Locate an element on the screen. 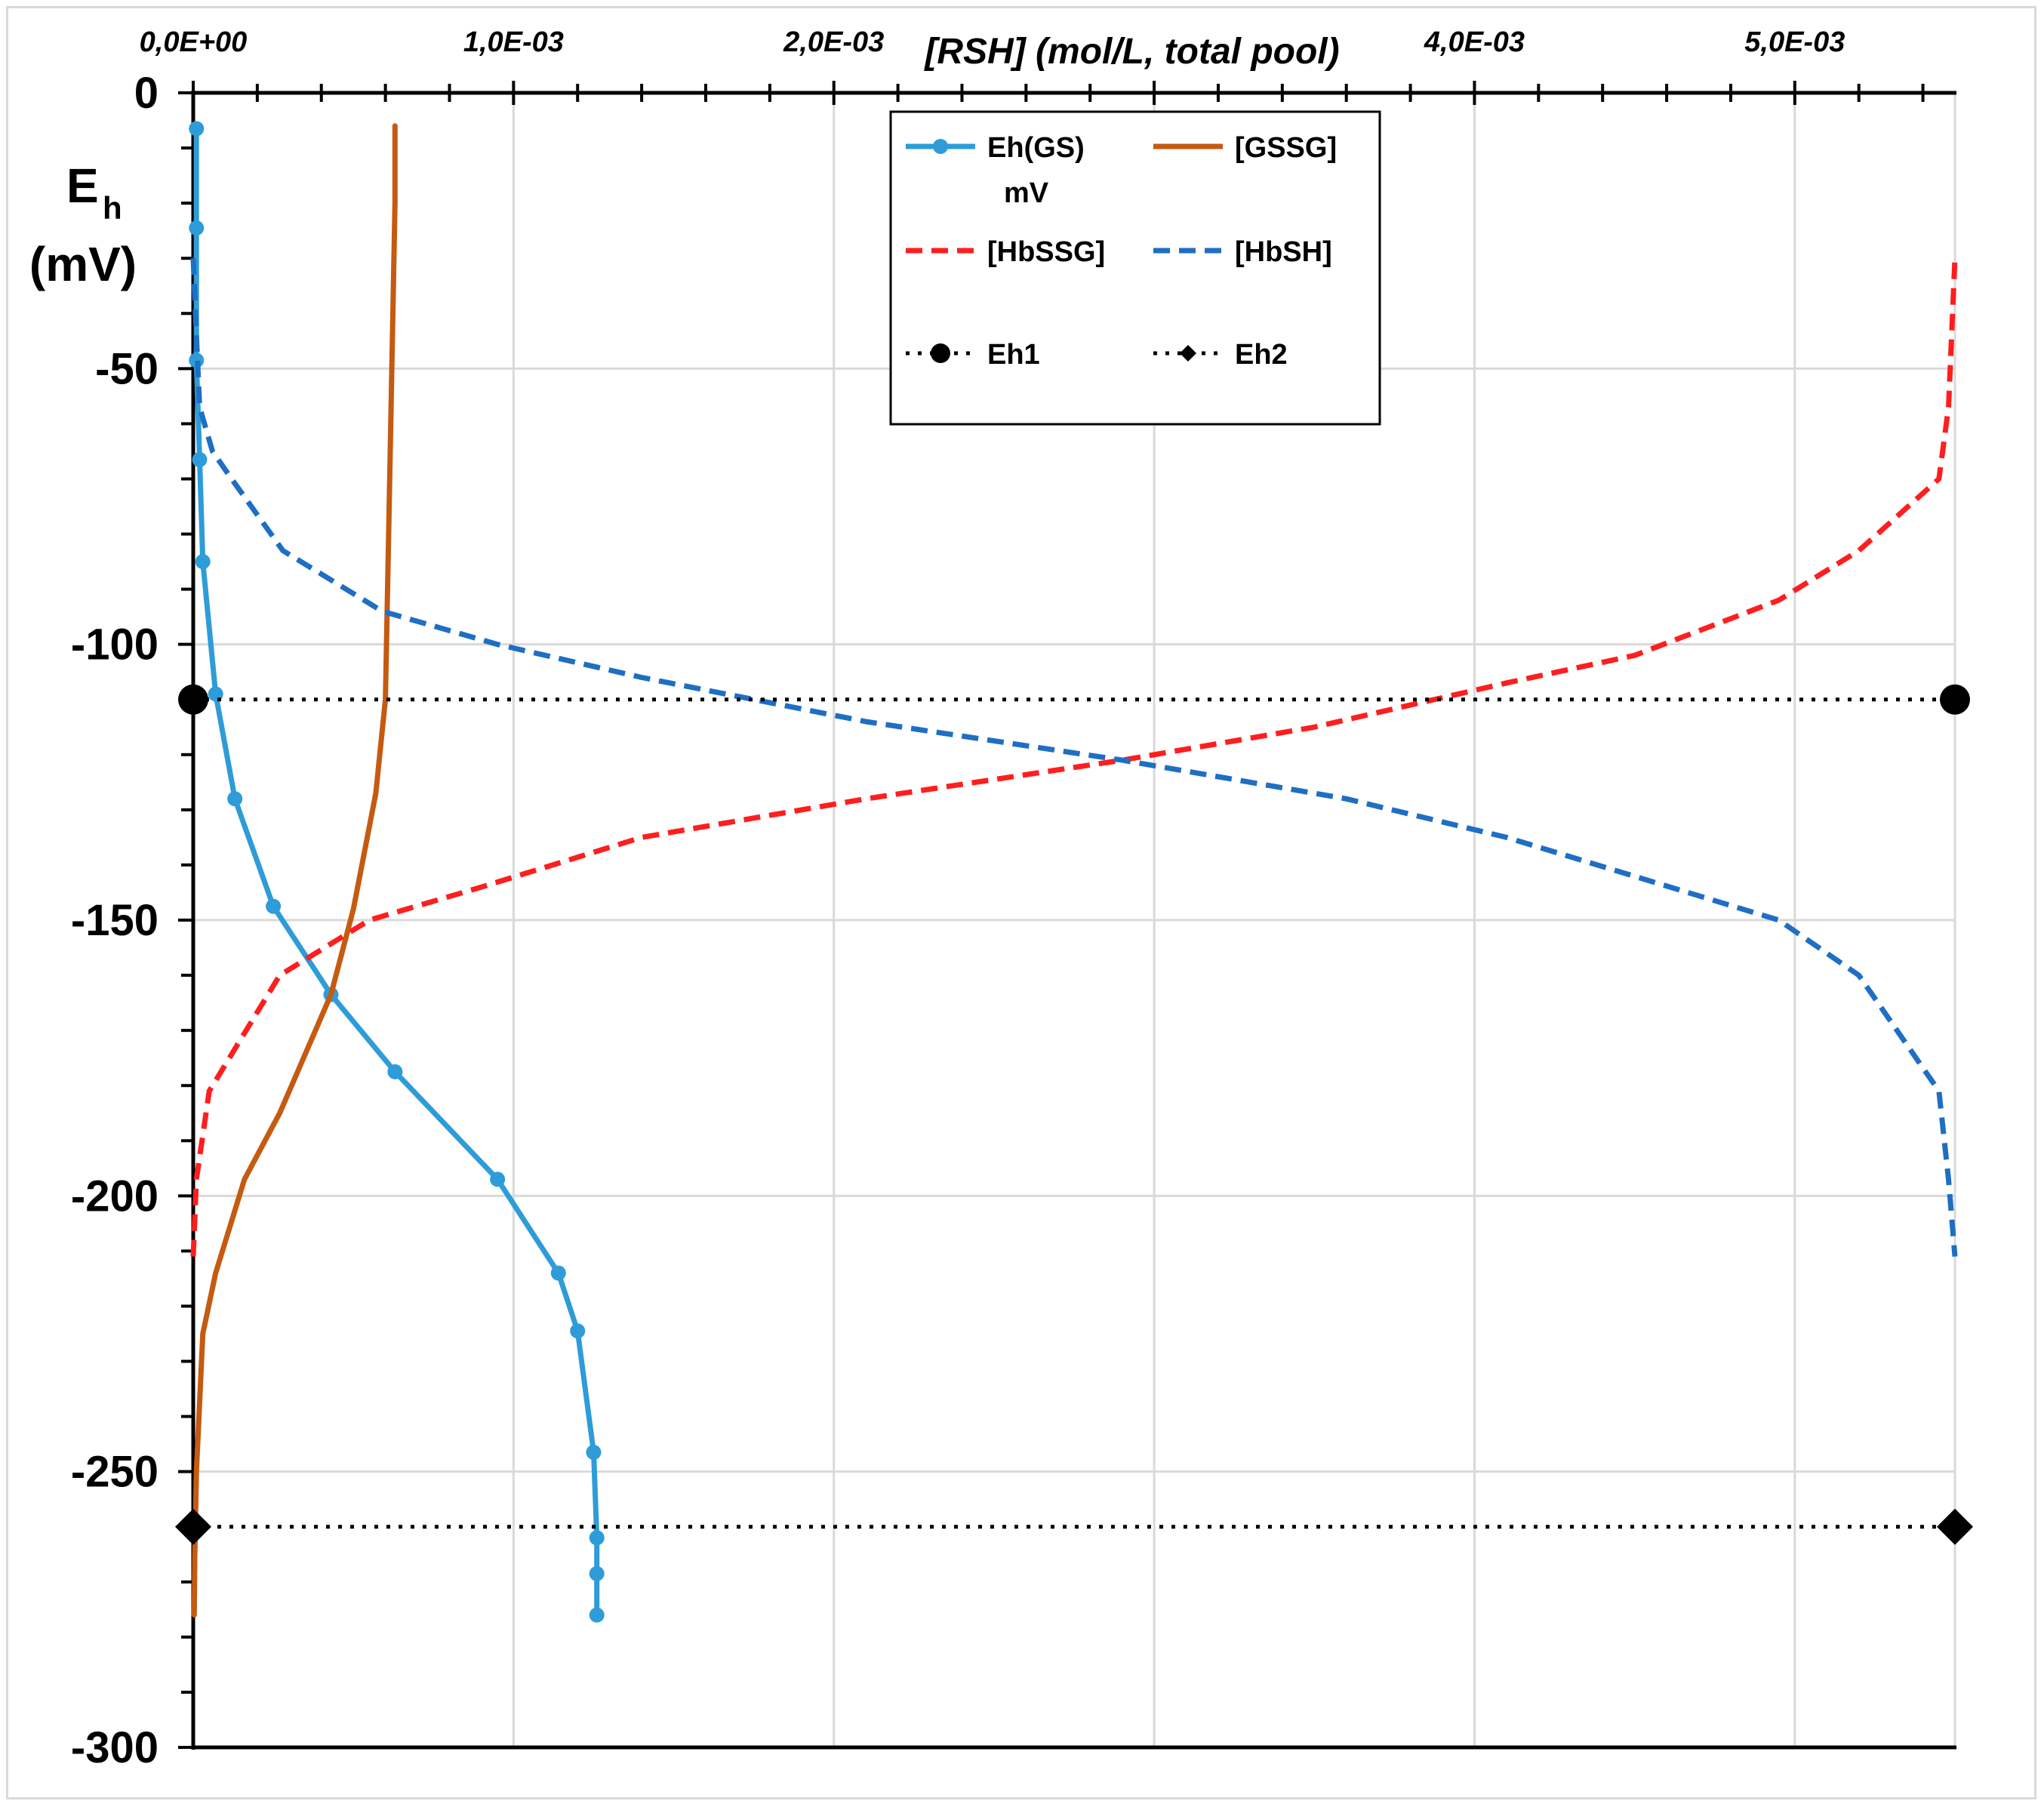 Image resolution: width=2044 pixels, height=1807 pixels. y-tick-label: -100 is located at coordinates (115, 645).